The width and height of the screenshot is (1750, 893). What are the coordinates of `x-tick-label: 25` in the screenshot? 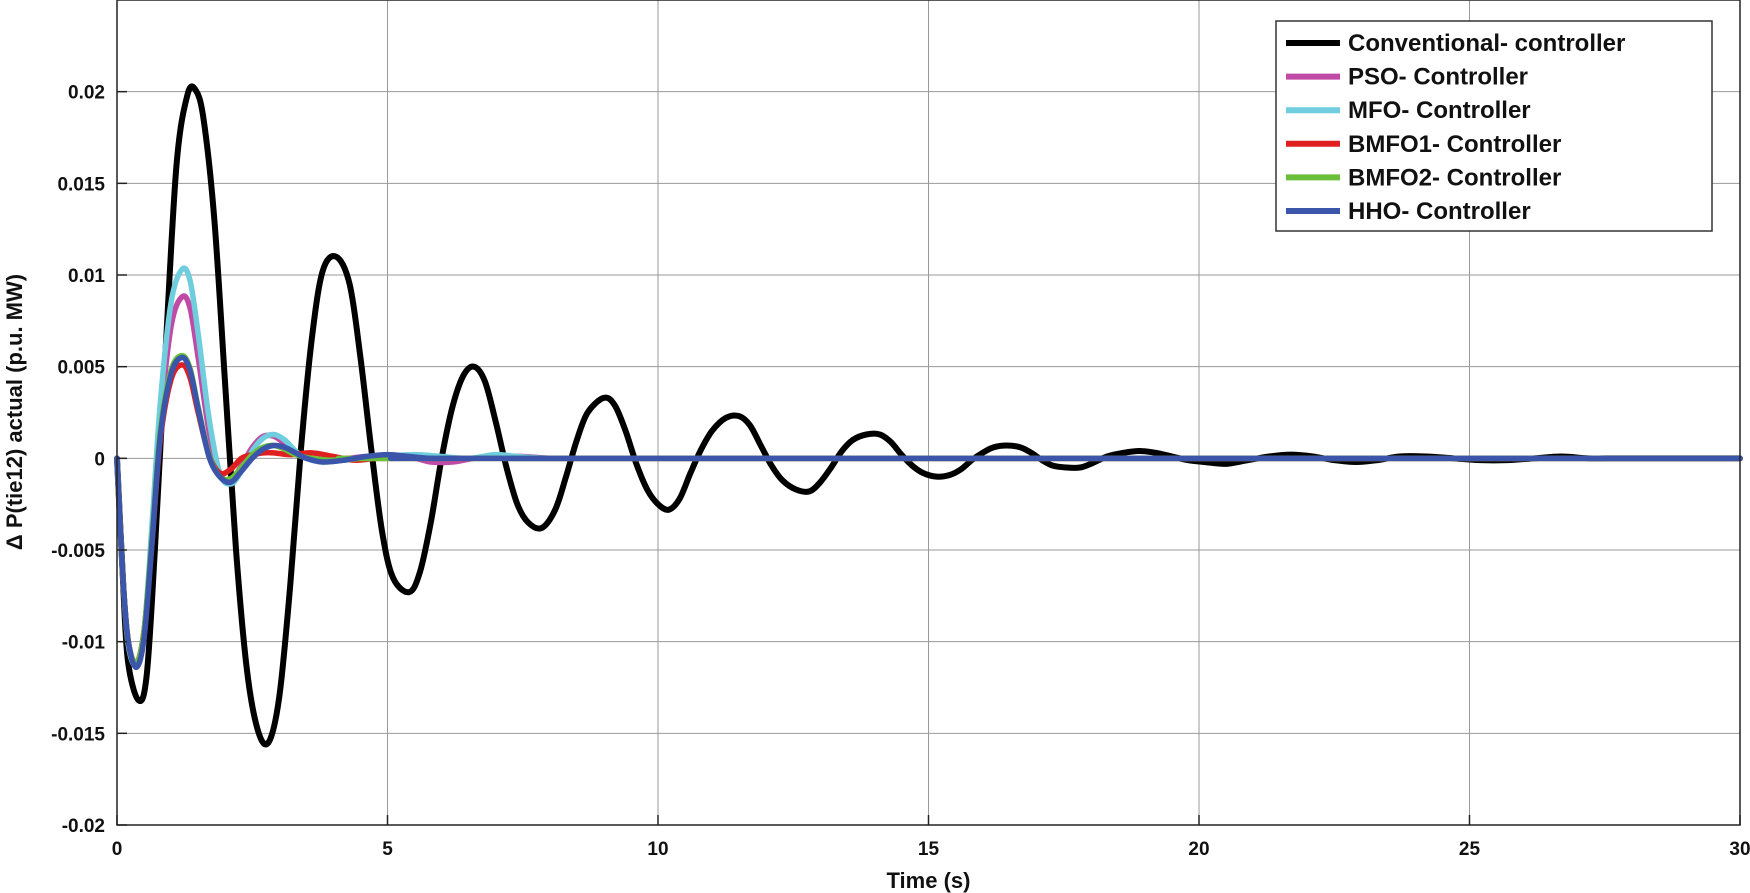 It's located at (1470, 849).